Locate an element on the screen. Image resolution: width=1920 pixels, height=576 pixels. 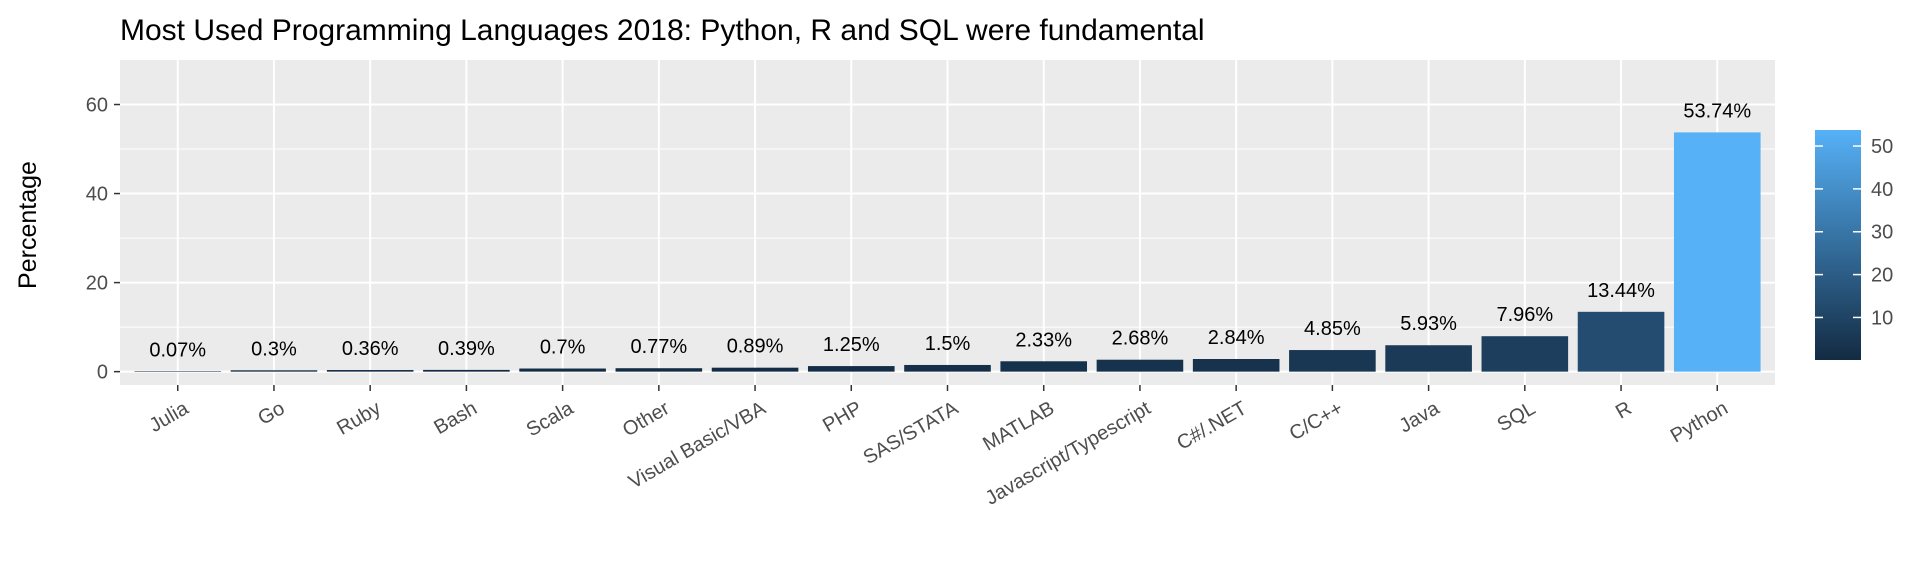
x-tick-label: Python is located at coordinates (1699, 422).